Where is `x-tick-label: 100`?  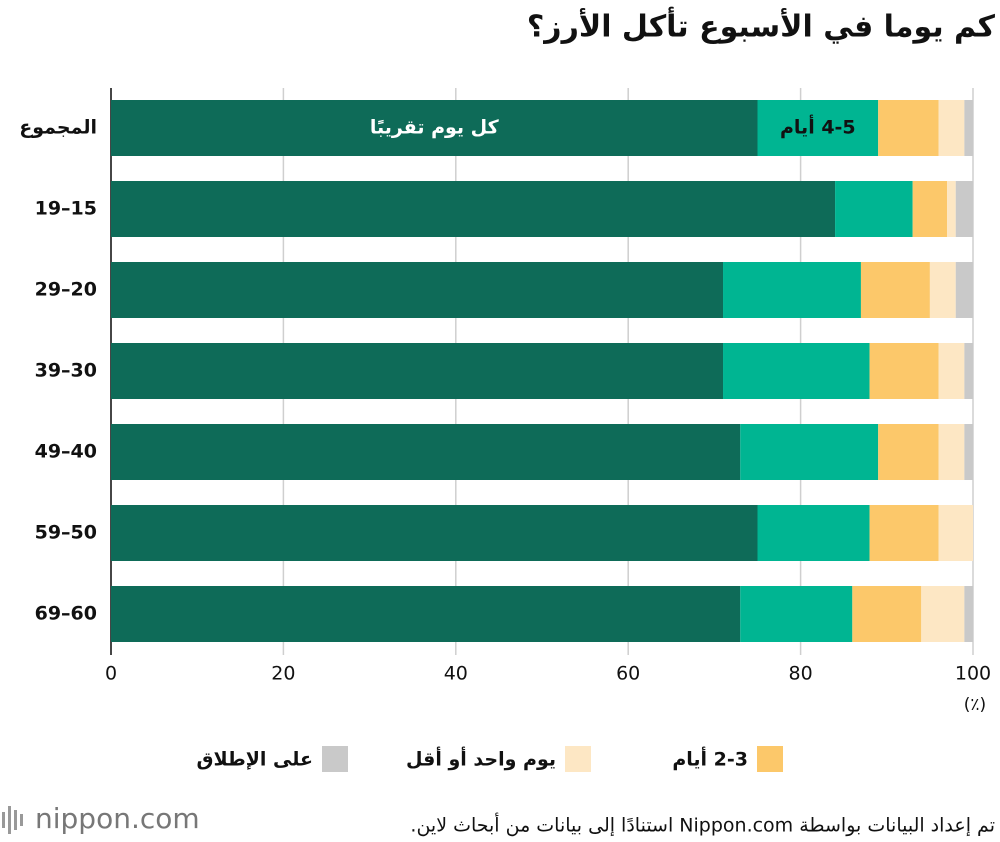 x-tick-label: 100 is located at coordinates (973, 674).